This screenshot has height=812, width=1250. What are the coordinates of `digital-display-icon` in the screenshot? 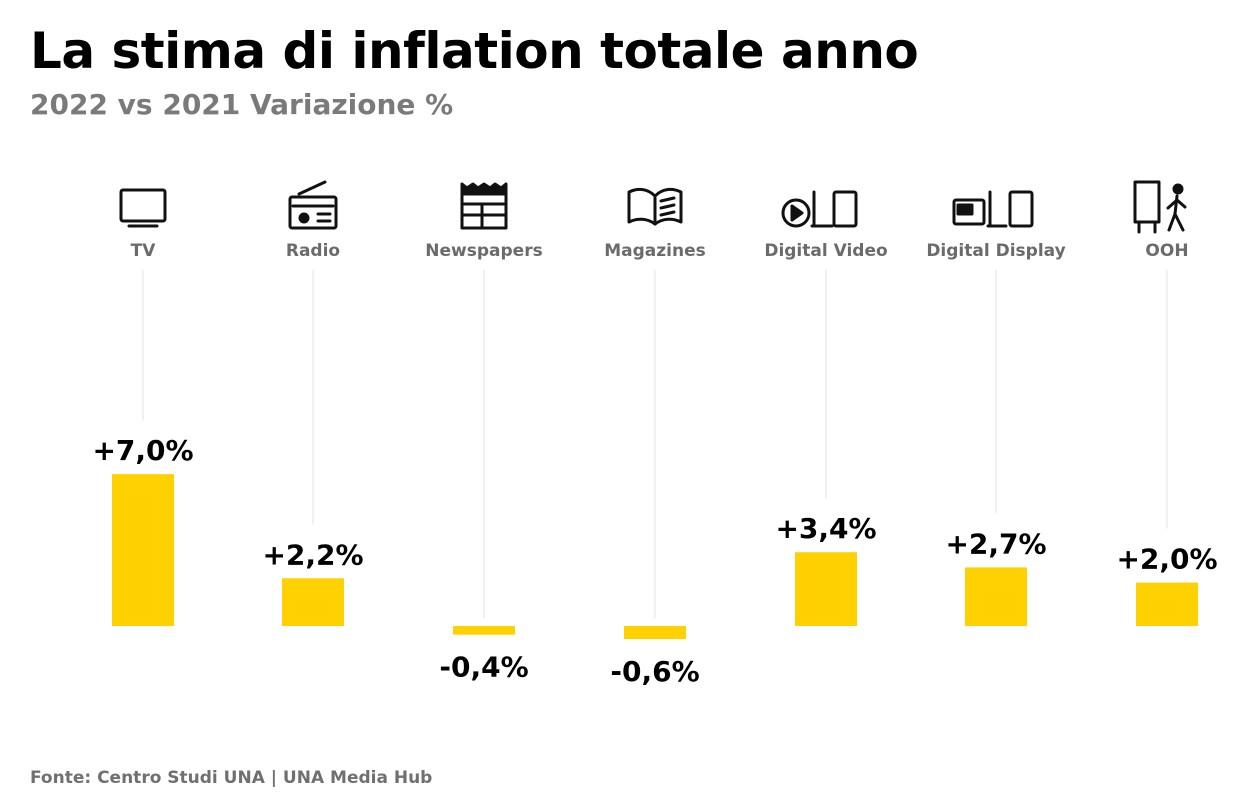 It's located at (993, 209).